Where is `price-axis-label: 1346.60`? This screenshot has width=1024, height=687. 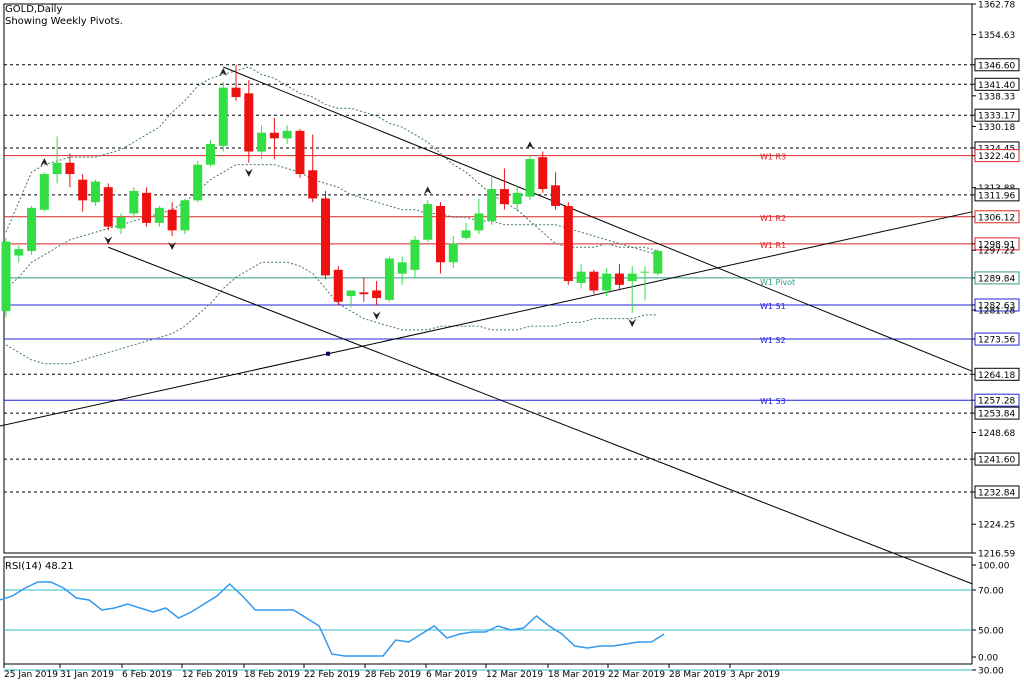
price-axis-label: 1346.60 is located at coordinates (996, 66).